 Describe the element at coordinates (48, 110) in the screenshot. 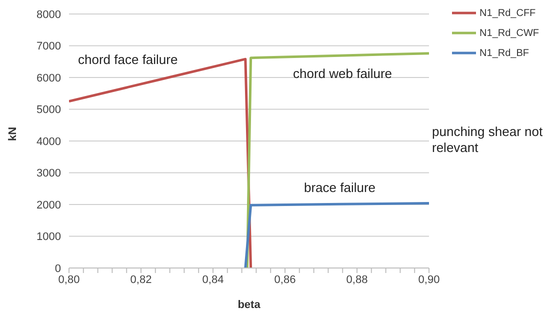

I see `y-tick-label: 5000` at that location.